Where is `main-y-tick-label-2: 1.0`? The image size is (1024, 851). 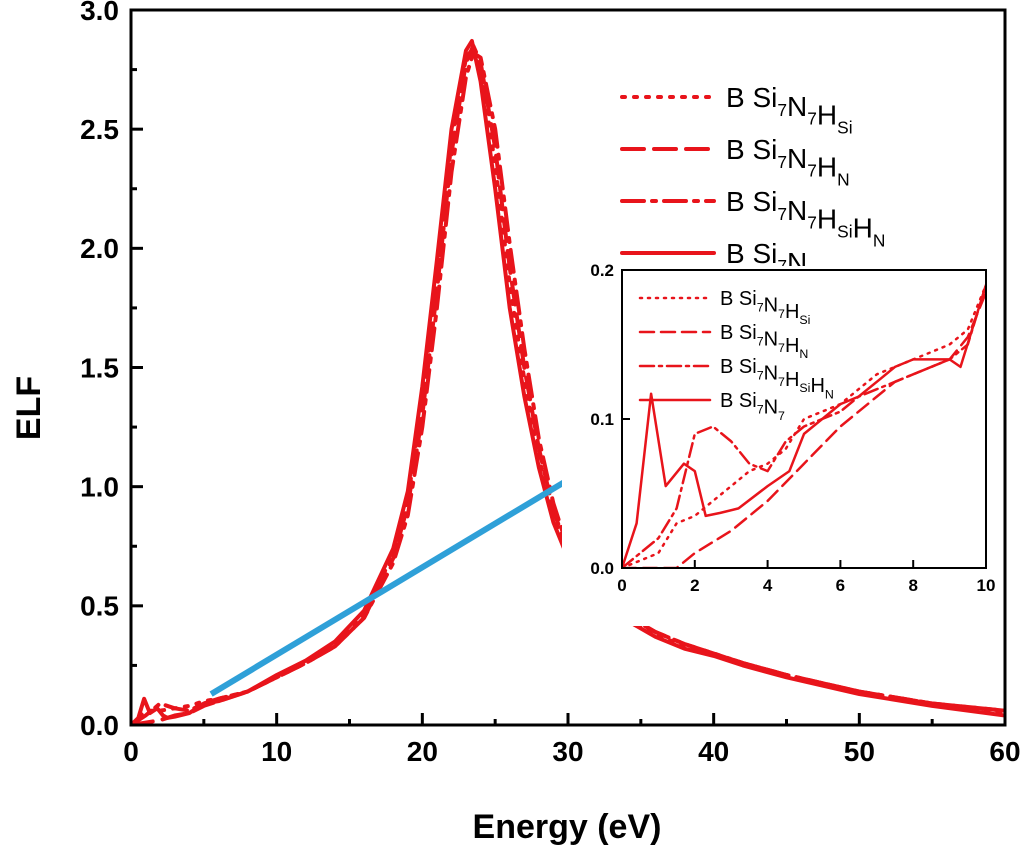 main-y-tick-label-2: 1.0 is located at coordinates (99, 486).